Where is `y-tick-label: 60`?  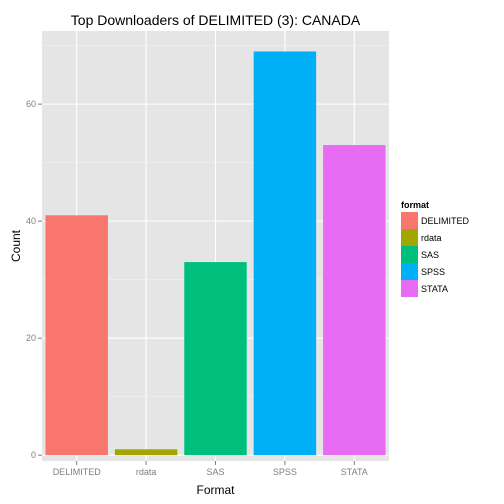
y-tick-label: 60 is located at coordinates (31, 104).